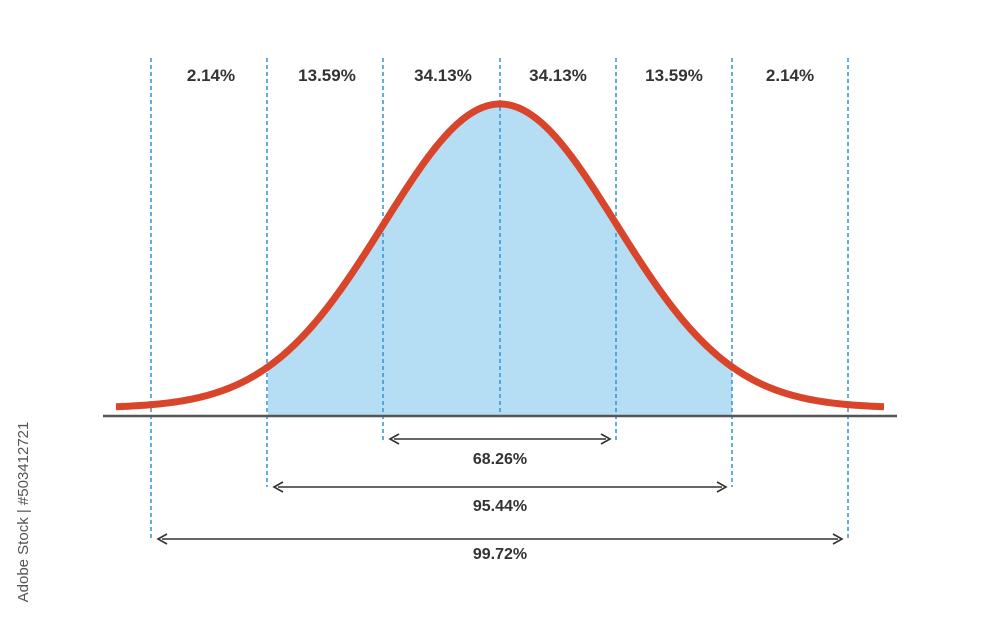 Image resolution: width=1000 pixels, height=625 pixels. What do you see at coordinates (500, 75) in the screenshot?
I see `segment-labels: 2.14% 13.59% 34.13% 34.13% 13.59% 2.14%` at bounding box center [500, 75].